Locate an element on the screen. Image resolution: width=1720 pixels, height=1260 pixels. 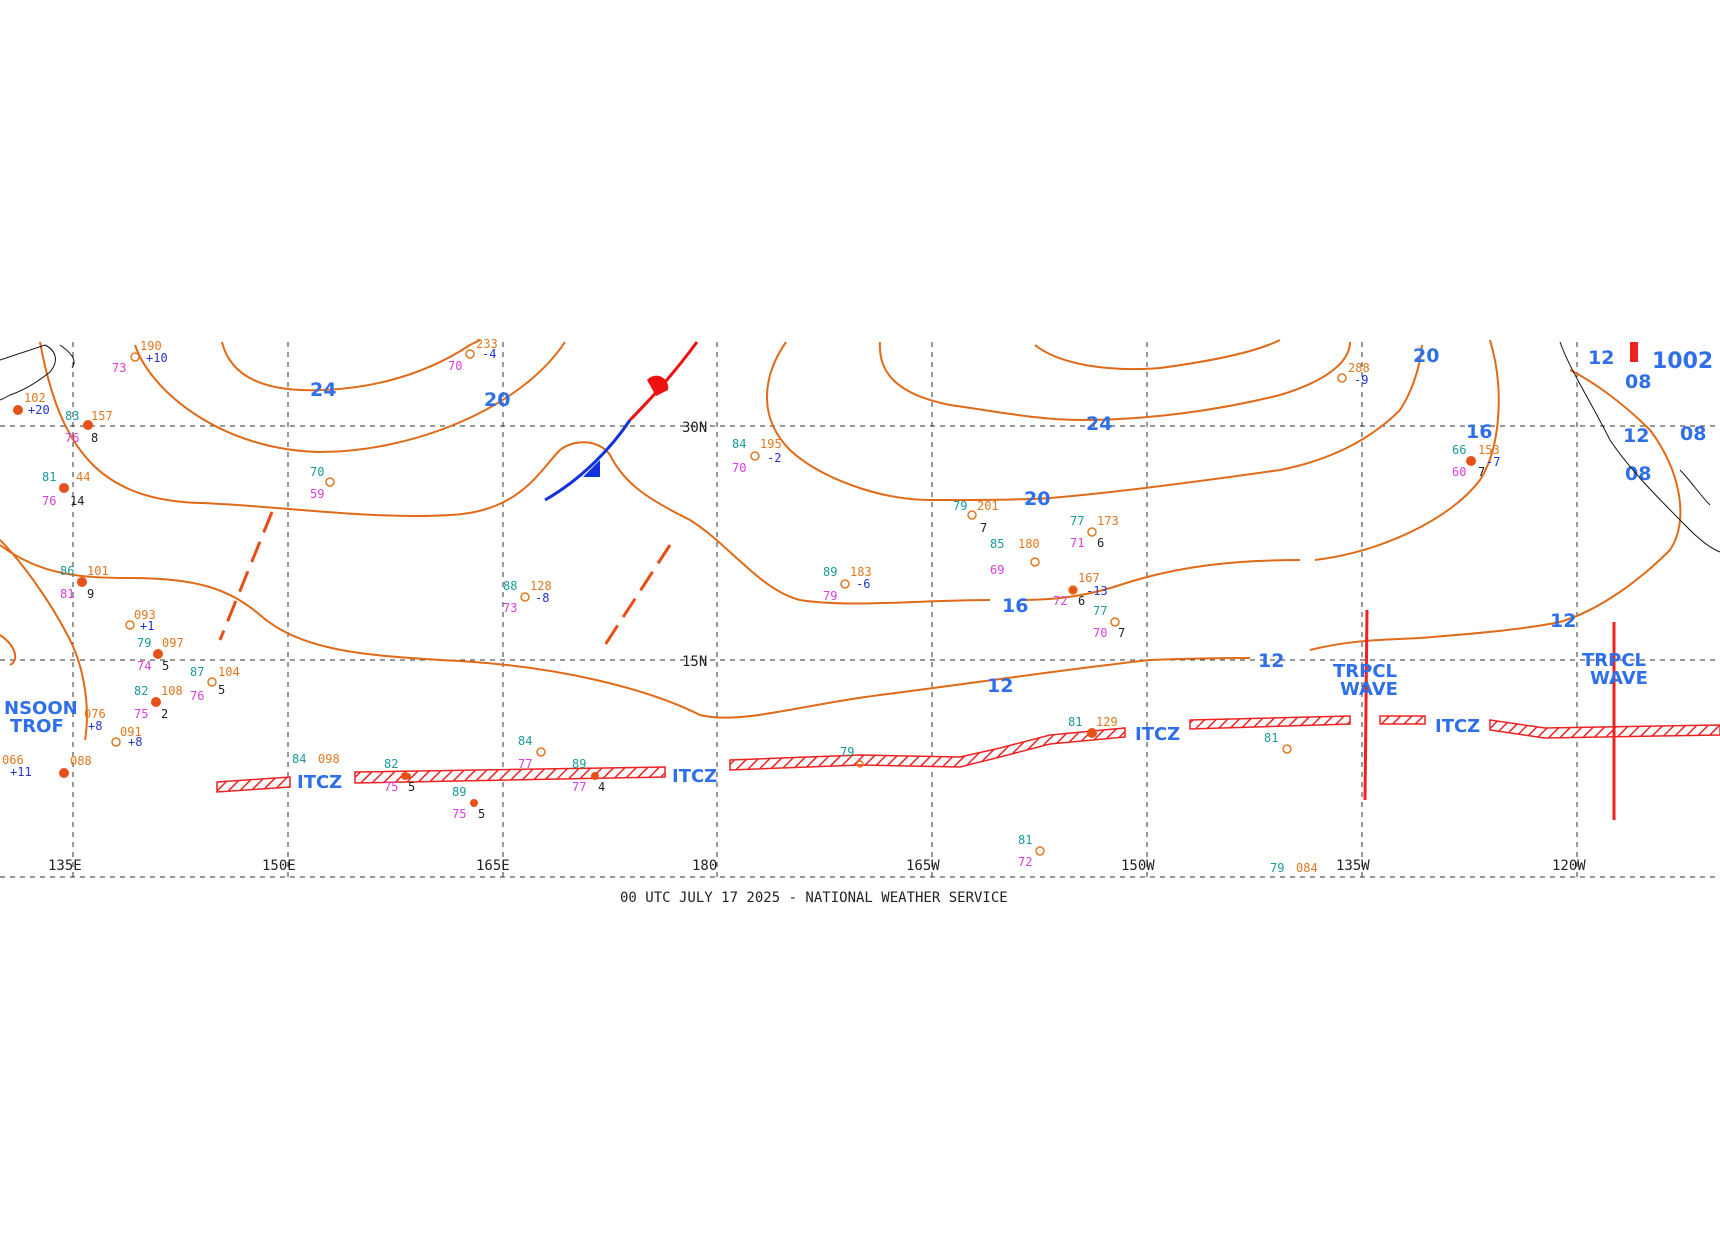
station-plot: 190 73 +10 is located at coordinates (140, 357).